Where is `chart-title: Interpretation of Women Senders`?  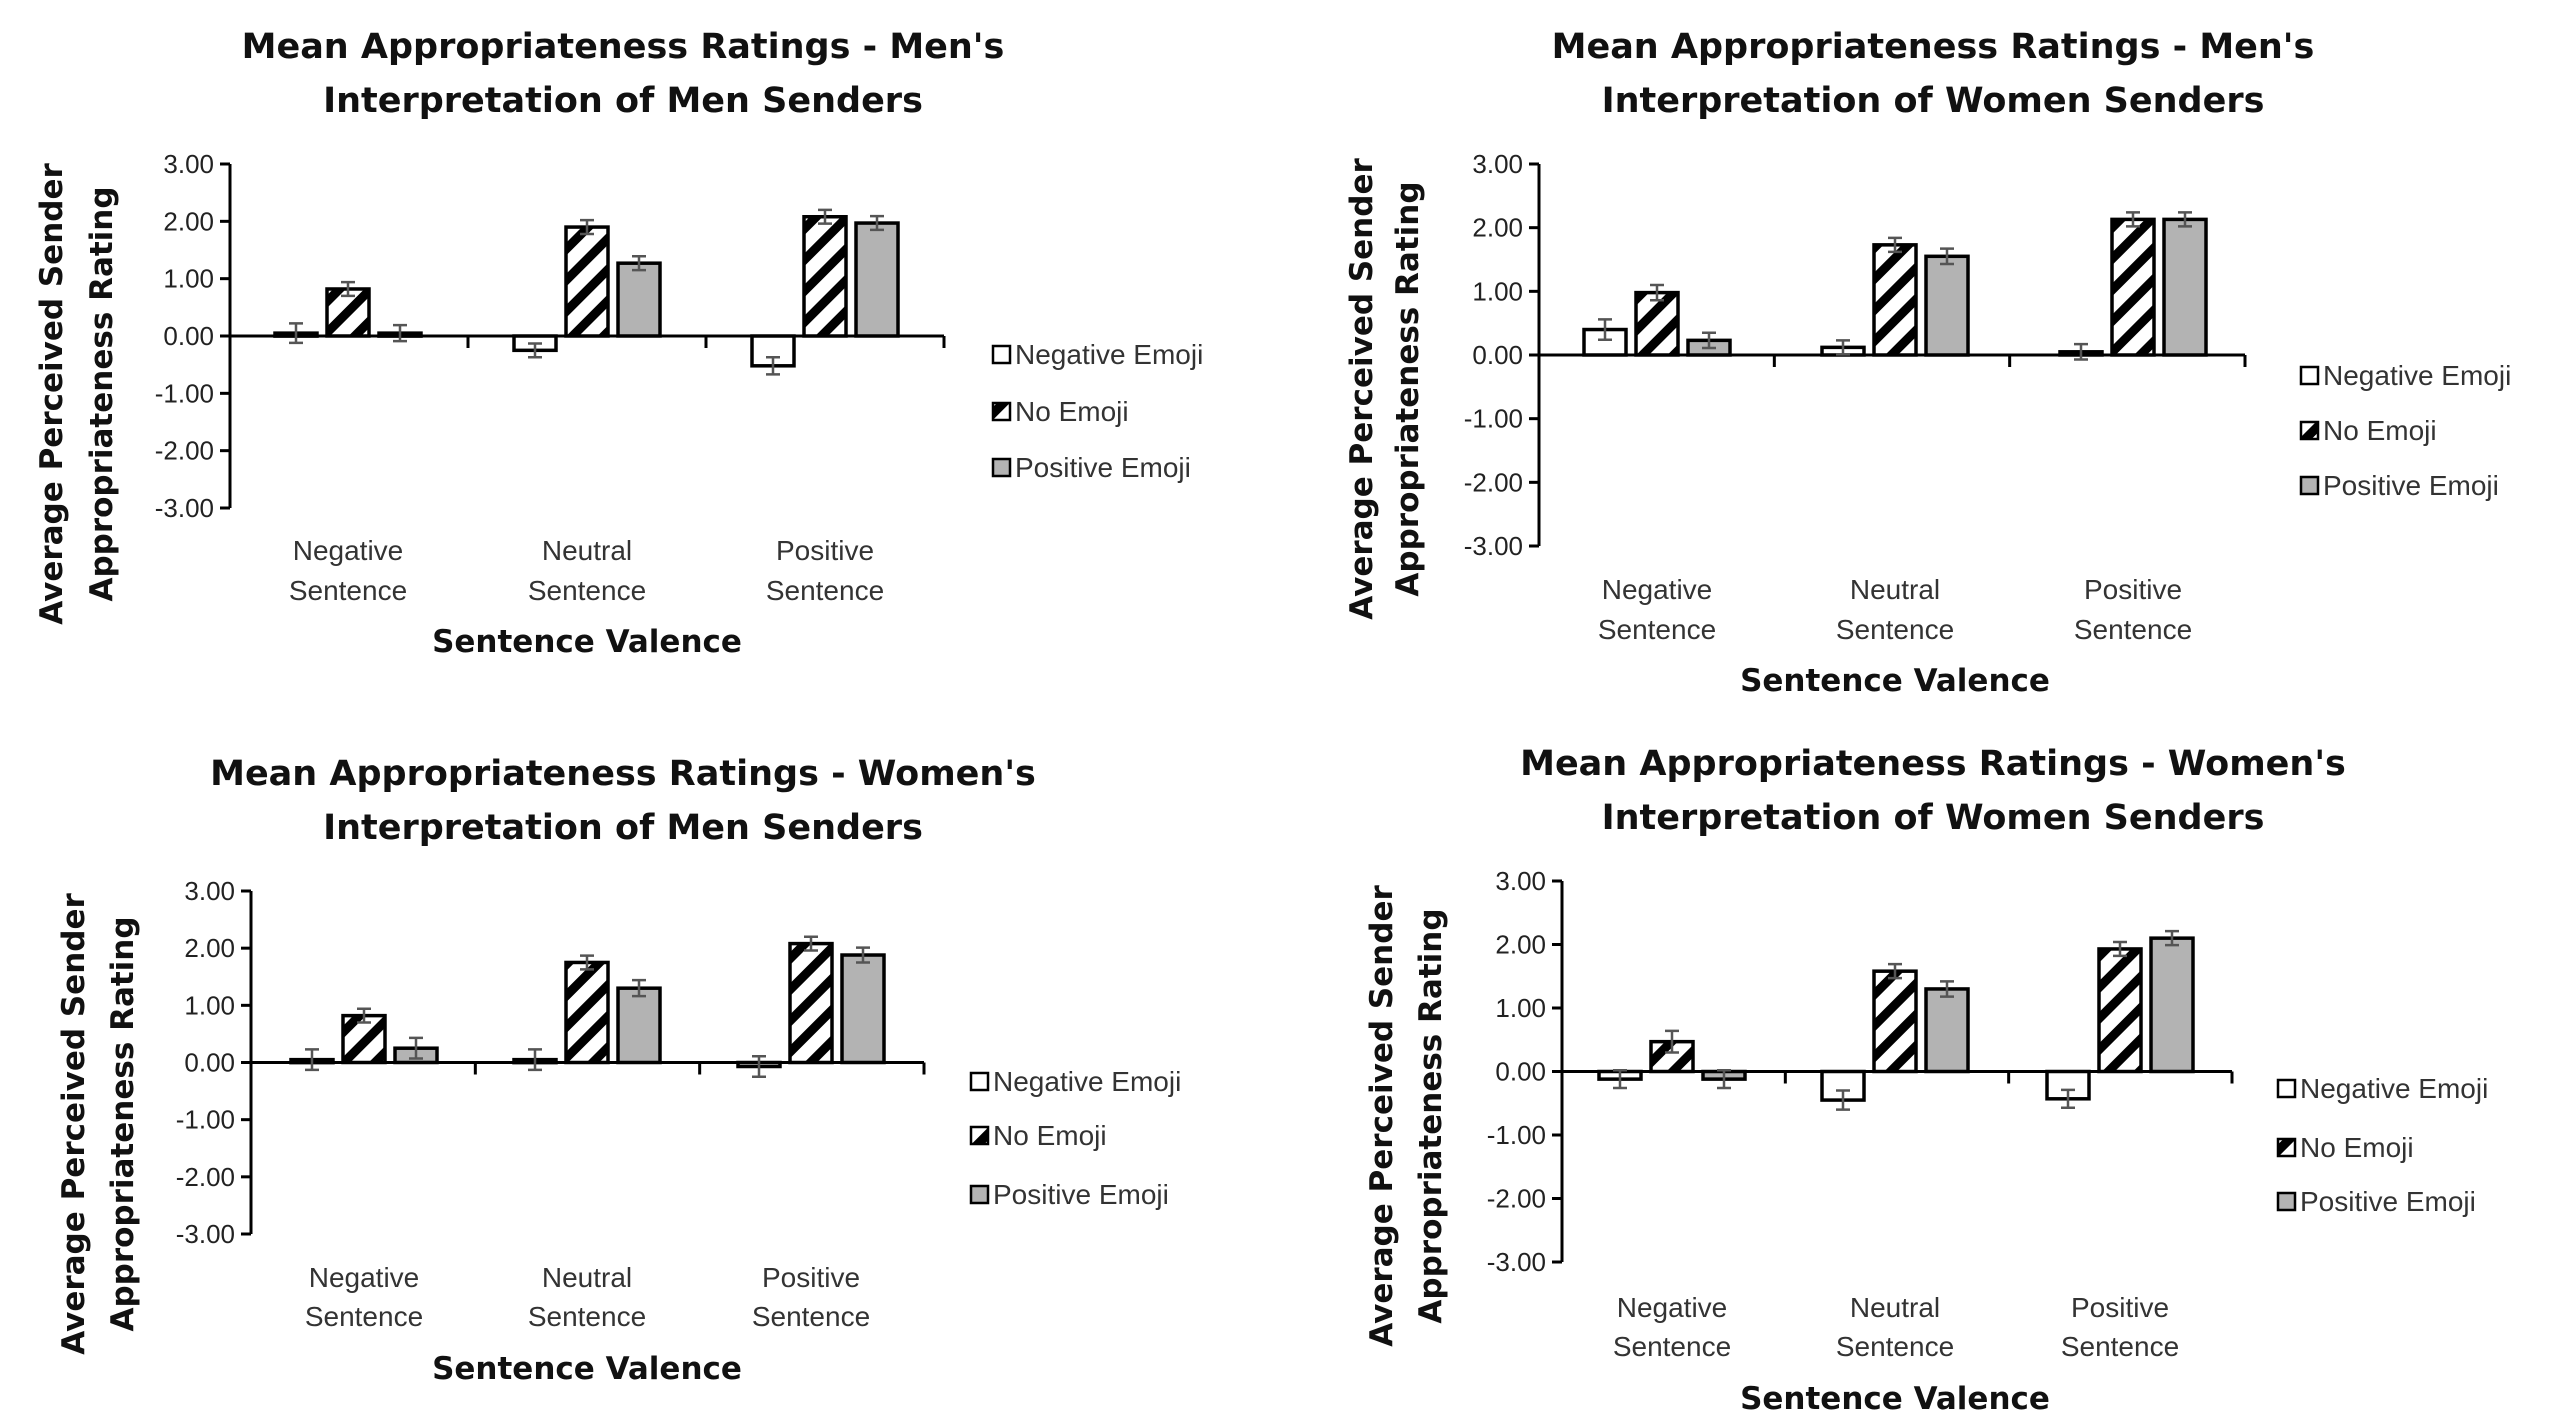 chart-title: Interpretation of Women Senders is located at coordinates (1933, 101).